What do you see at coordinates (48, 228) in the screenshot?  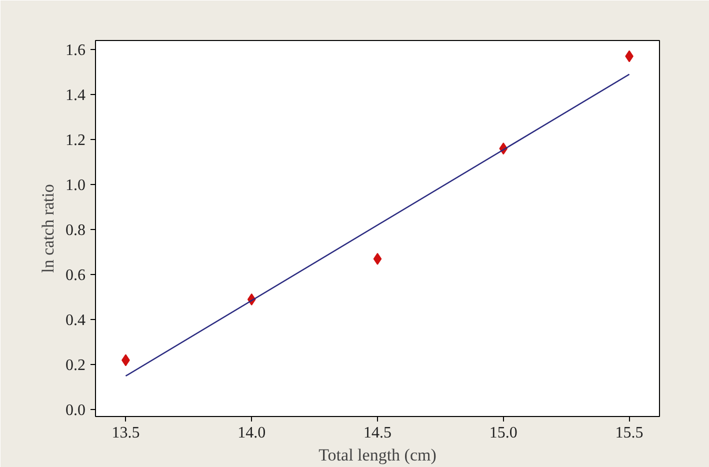 I see `y-axis-title: ln catch ratio` at bounding box center [48, 228].